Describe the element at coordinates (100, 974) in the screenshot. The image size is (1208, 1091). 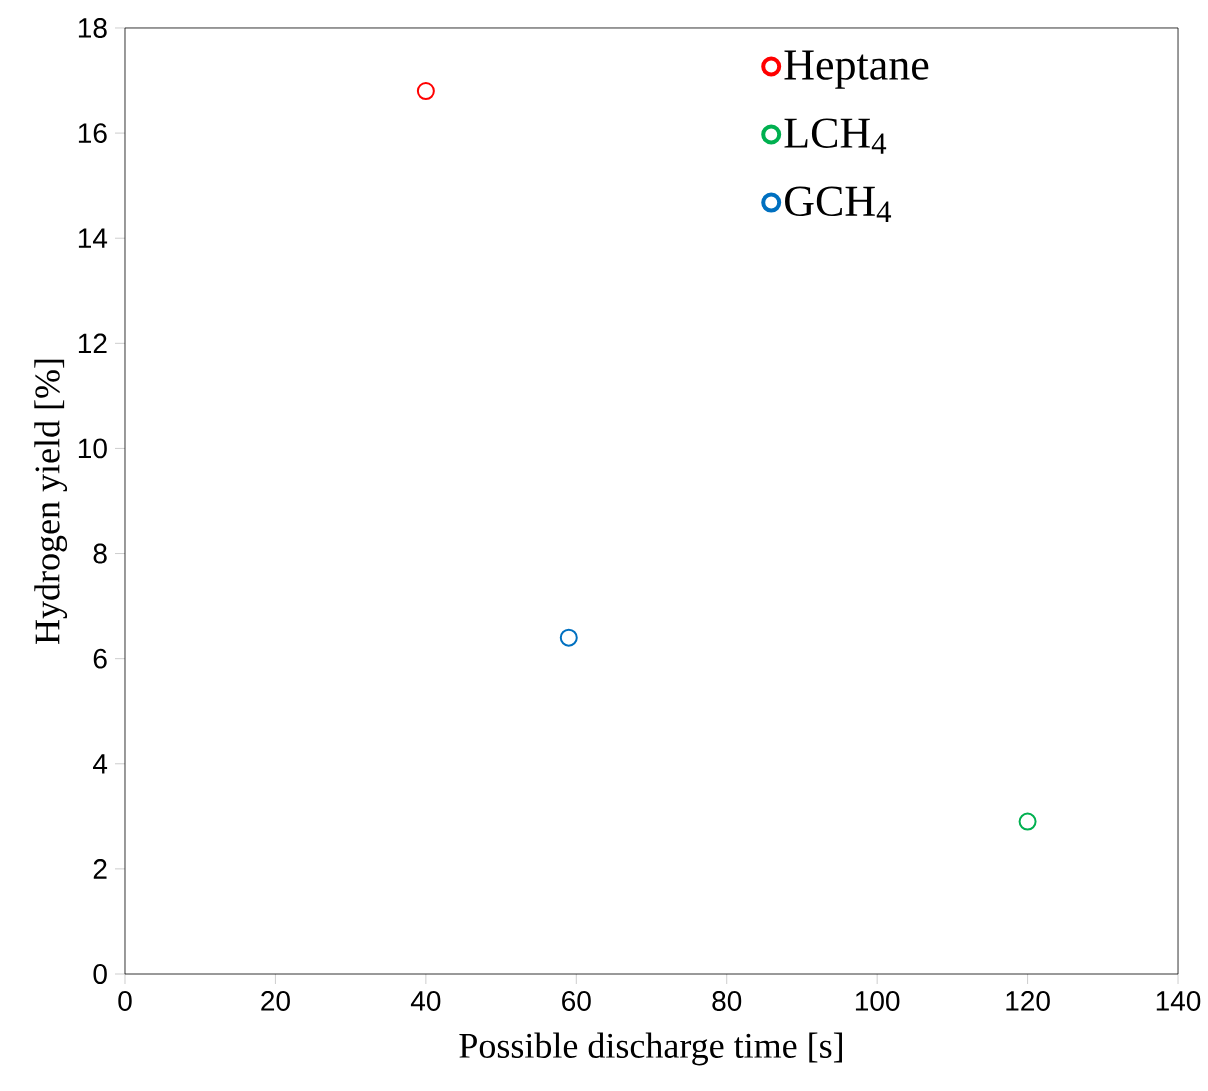
I see `y-tick-label: 0` at that location.